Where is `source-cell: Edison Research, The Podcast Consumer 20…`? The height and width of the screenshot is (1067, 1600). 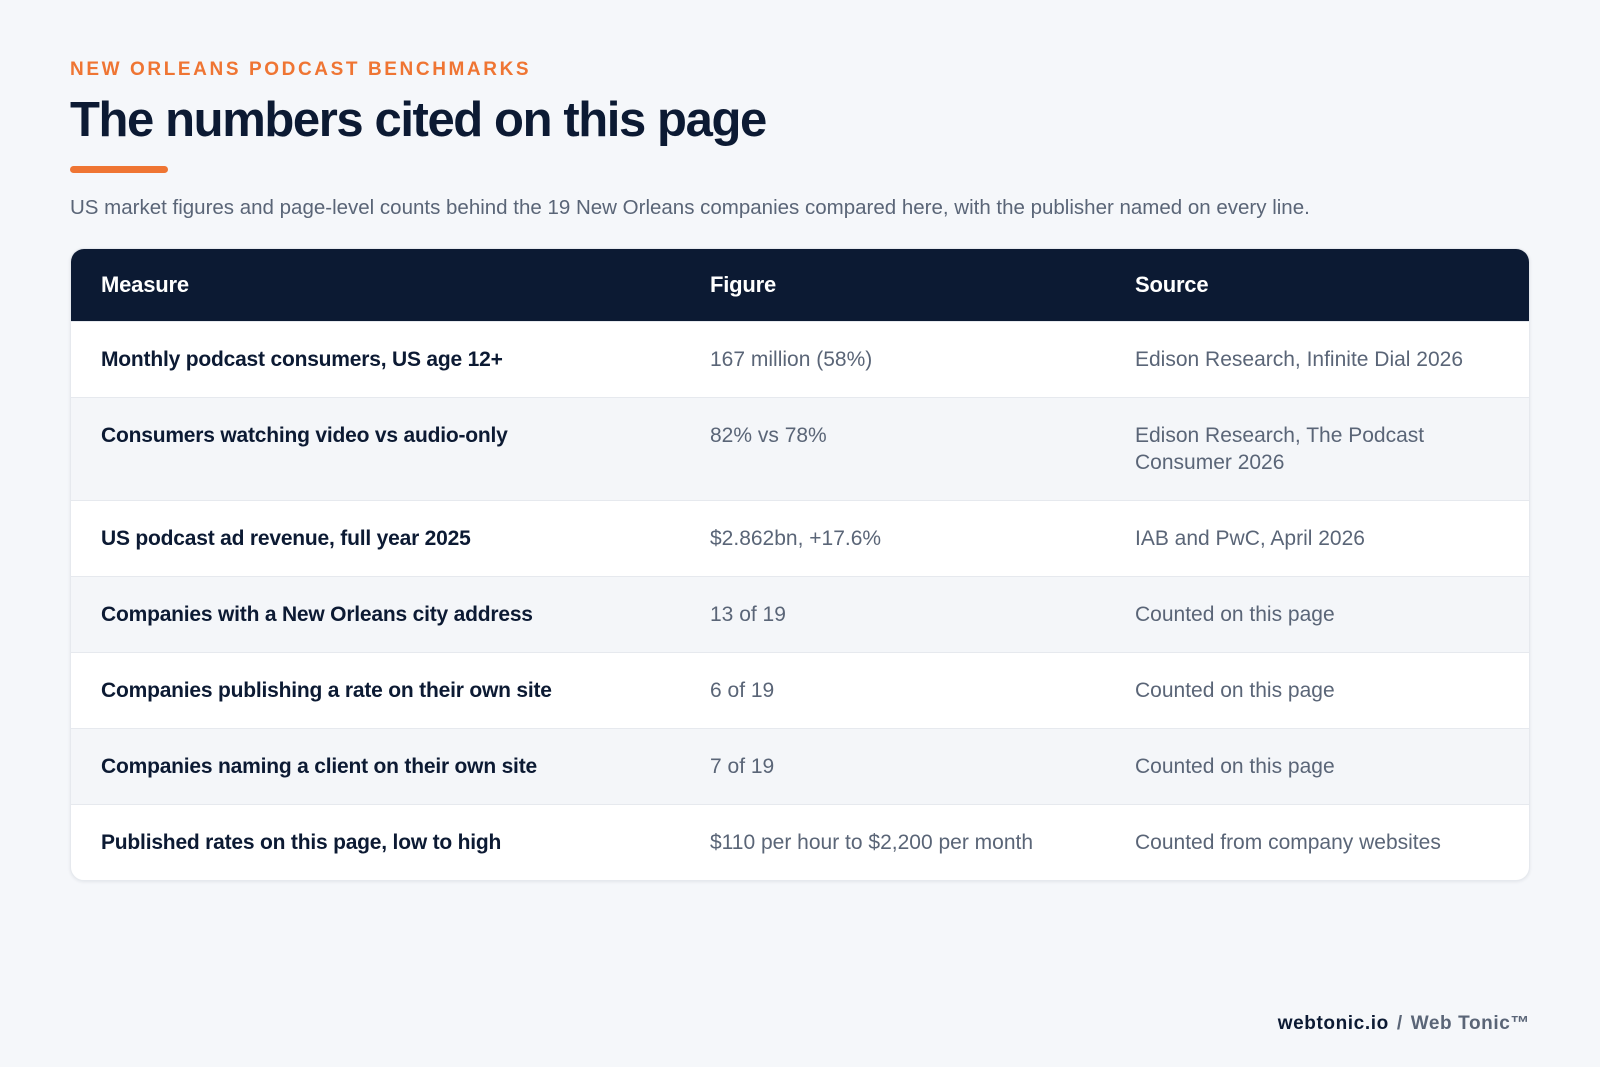 source-cell: Edison Research, The Podcast Consumer 20… is located at coordinates (1280, 448).